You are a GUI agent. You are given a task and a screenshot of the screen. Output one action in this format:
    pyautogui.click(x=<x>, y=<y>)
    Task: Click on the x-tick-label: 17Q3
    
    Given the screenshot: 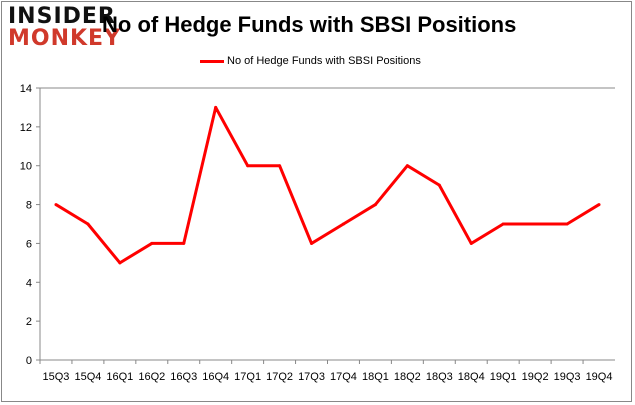 What is the action you would take?
    pyautogui.click(x=311, y=377)
    